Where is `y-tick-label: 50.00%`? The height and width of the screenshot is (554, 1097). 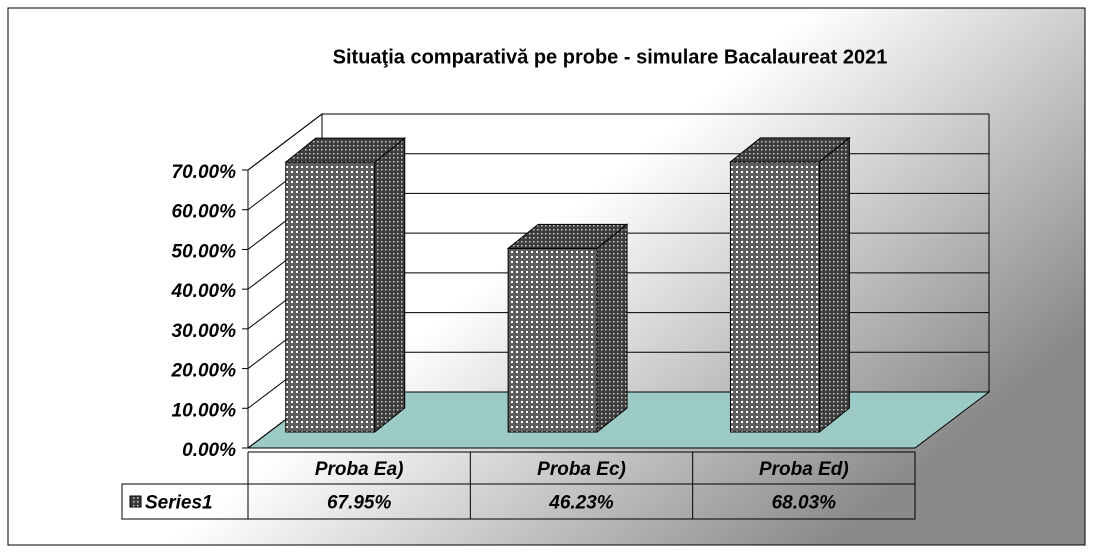 y-tick-label: 50.00% is located at coordinates (204, 251).